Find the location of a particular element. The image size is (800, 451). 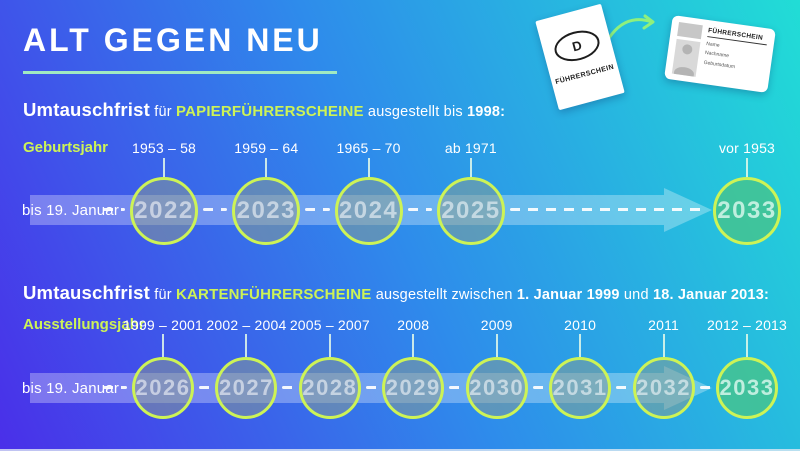

timeline-entry-label: 1965 – 70 is located at coordinates (368, 148).